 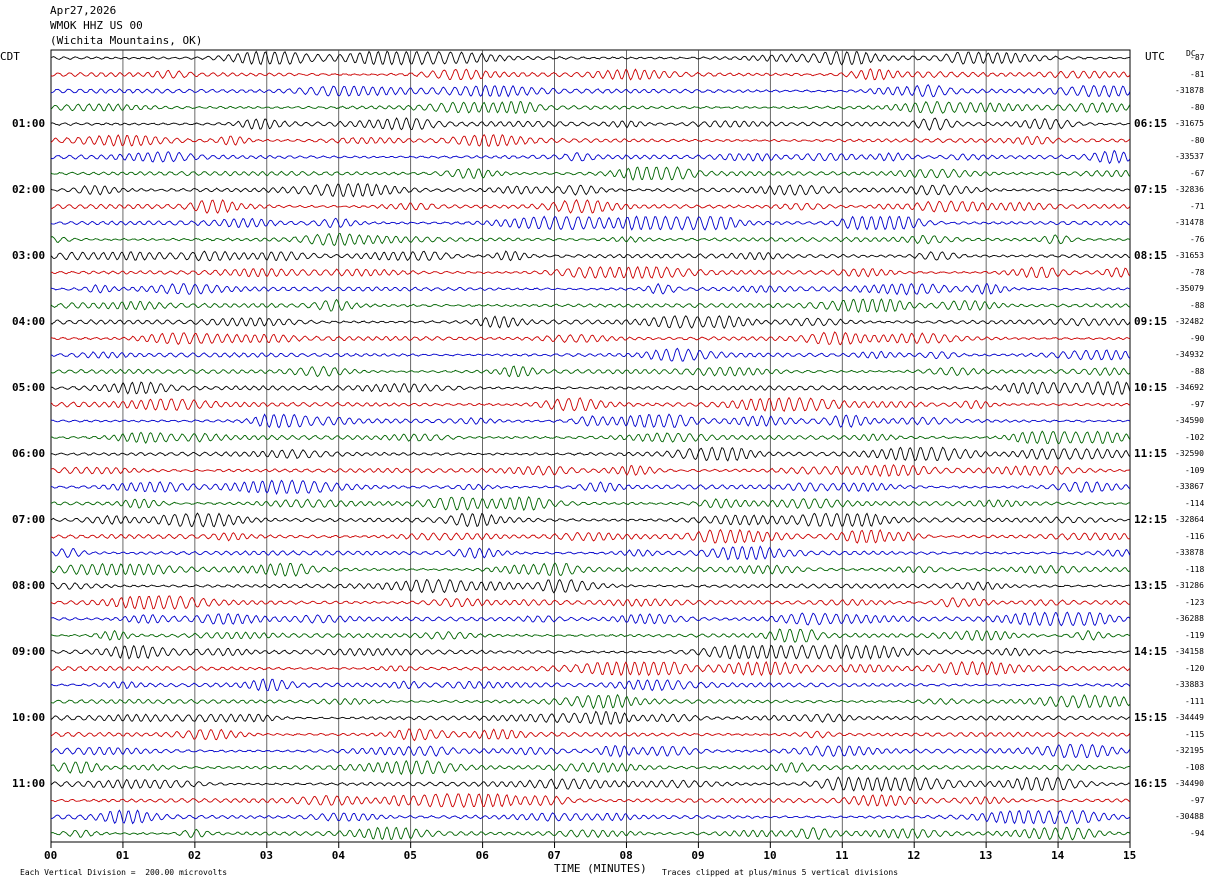 I want to click on dc-offset-label: -71, so click(x=1197, y=206).